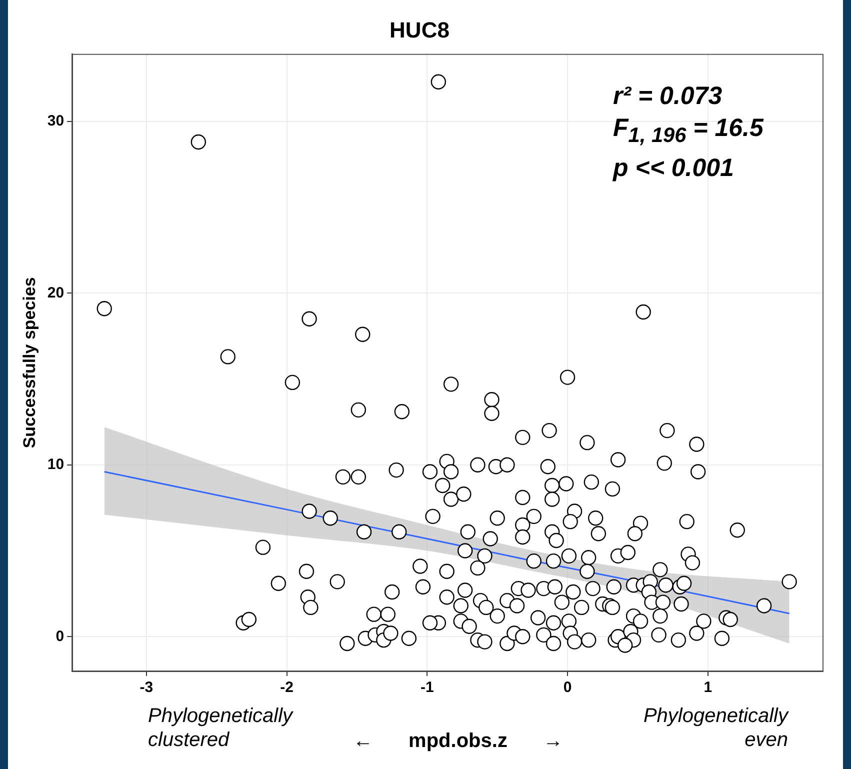  I want to click on x-tick-label: 0, so click(567, 687).